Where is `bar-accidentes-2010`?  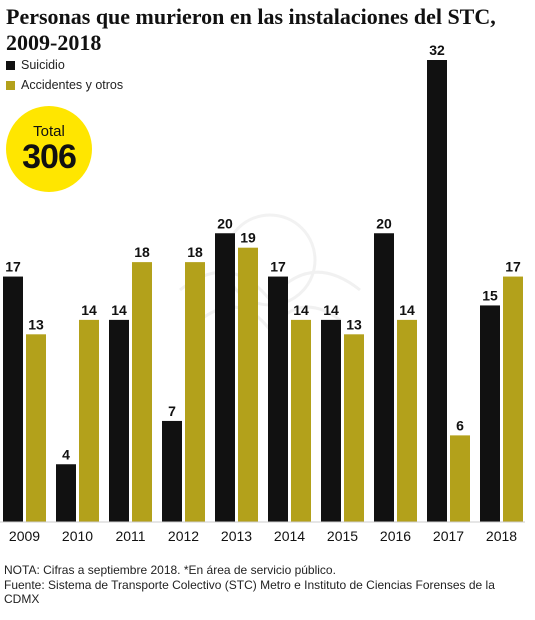
bar-accidentes-2010 is located at coordinates (89, 420).